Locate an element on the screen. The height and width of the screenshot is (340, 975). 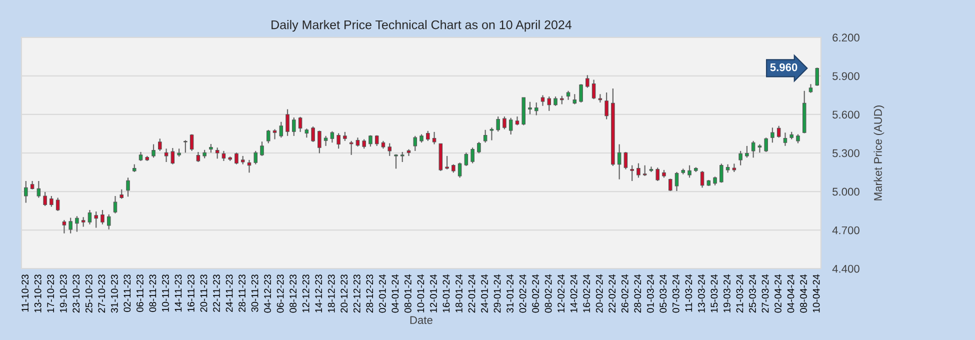
x-tick-label: 19-03-24 is located at coordinates (727, 293).